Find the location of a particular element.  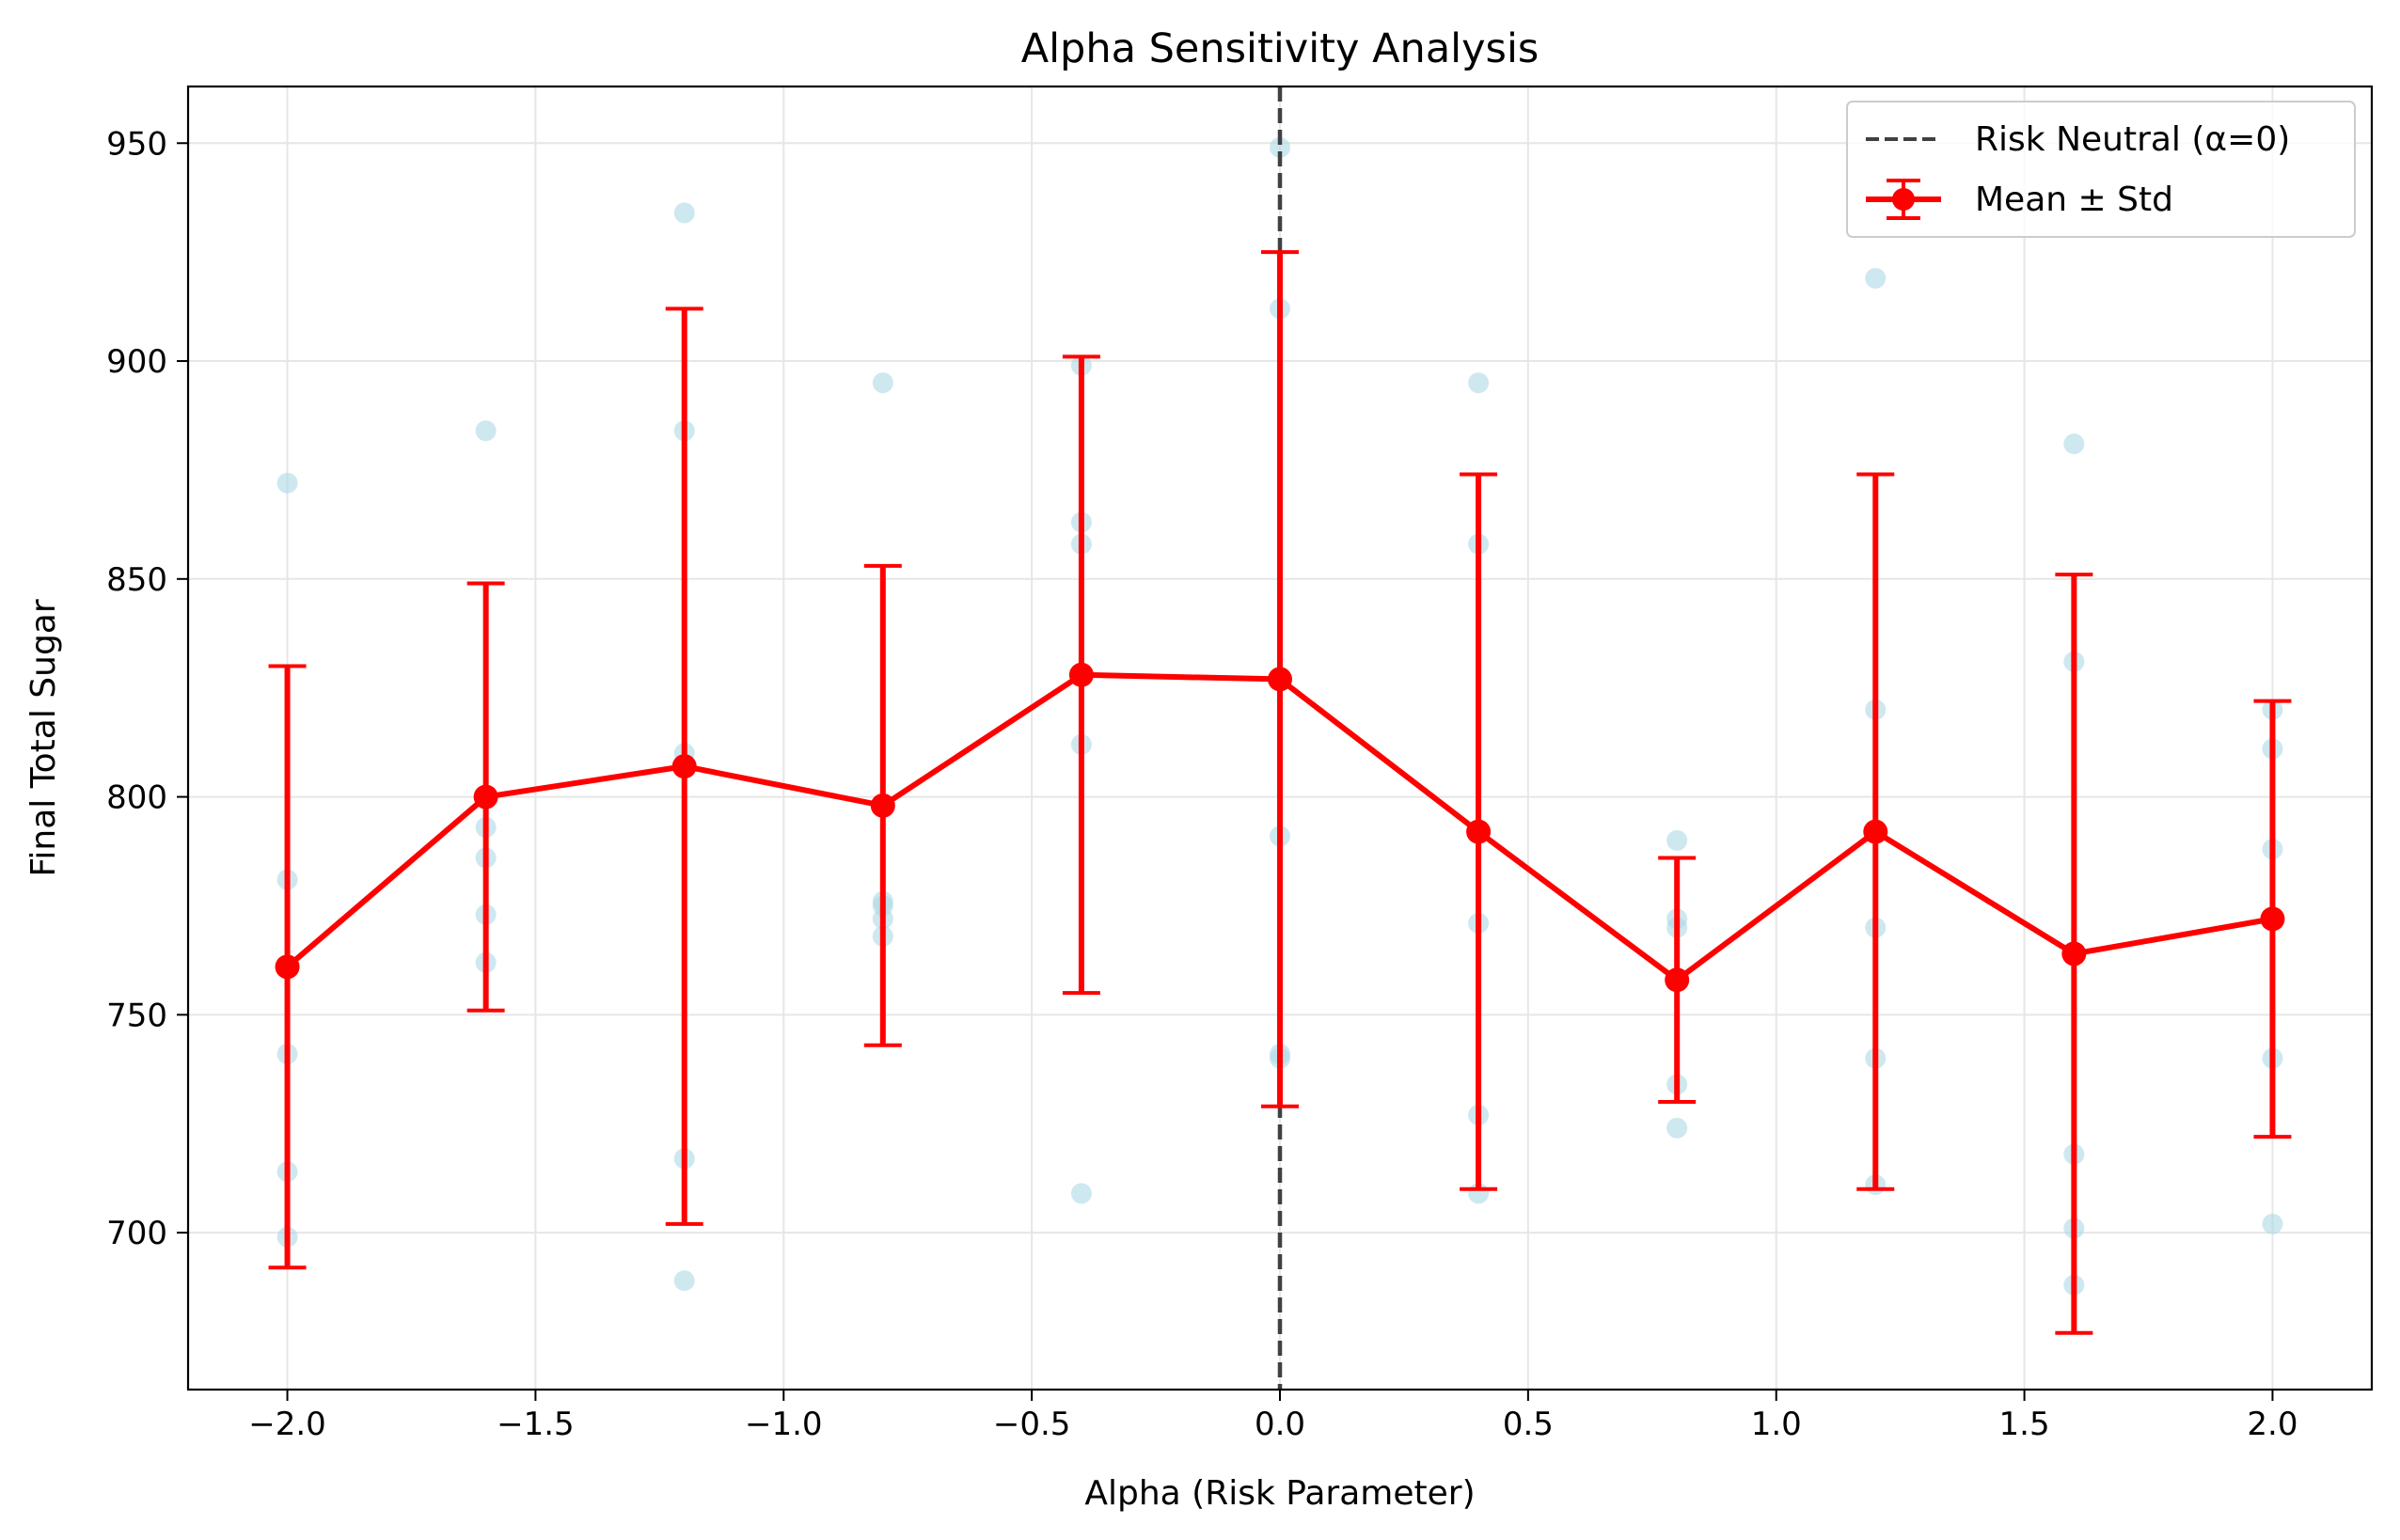

y-axis-label: Final Total Sugar is located at coordinates (43, 738).